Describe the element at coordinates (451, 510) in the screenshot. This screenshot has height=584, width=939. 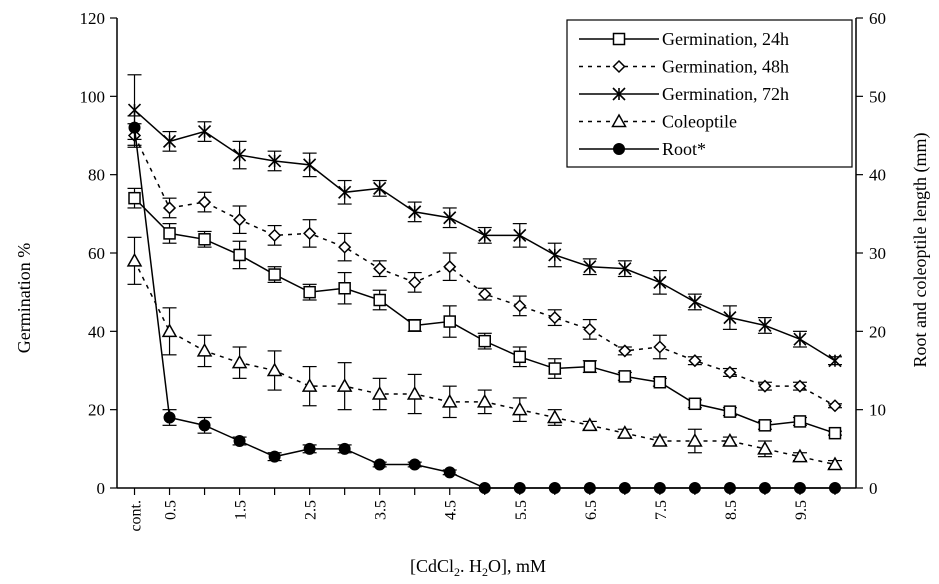
I see `x-tick-label: 4.5` at that location.